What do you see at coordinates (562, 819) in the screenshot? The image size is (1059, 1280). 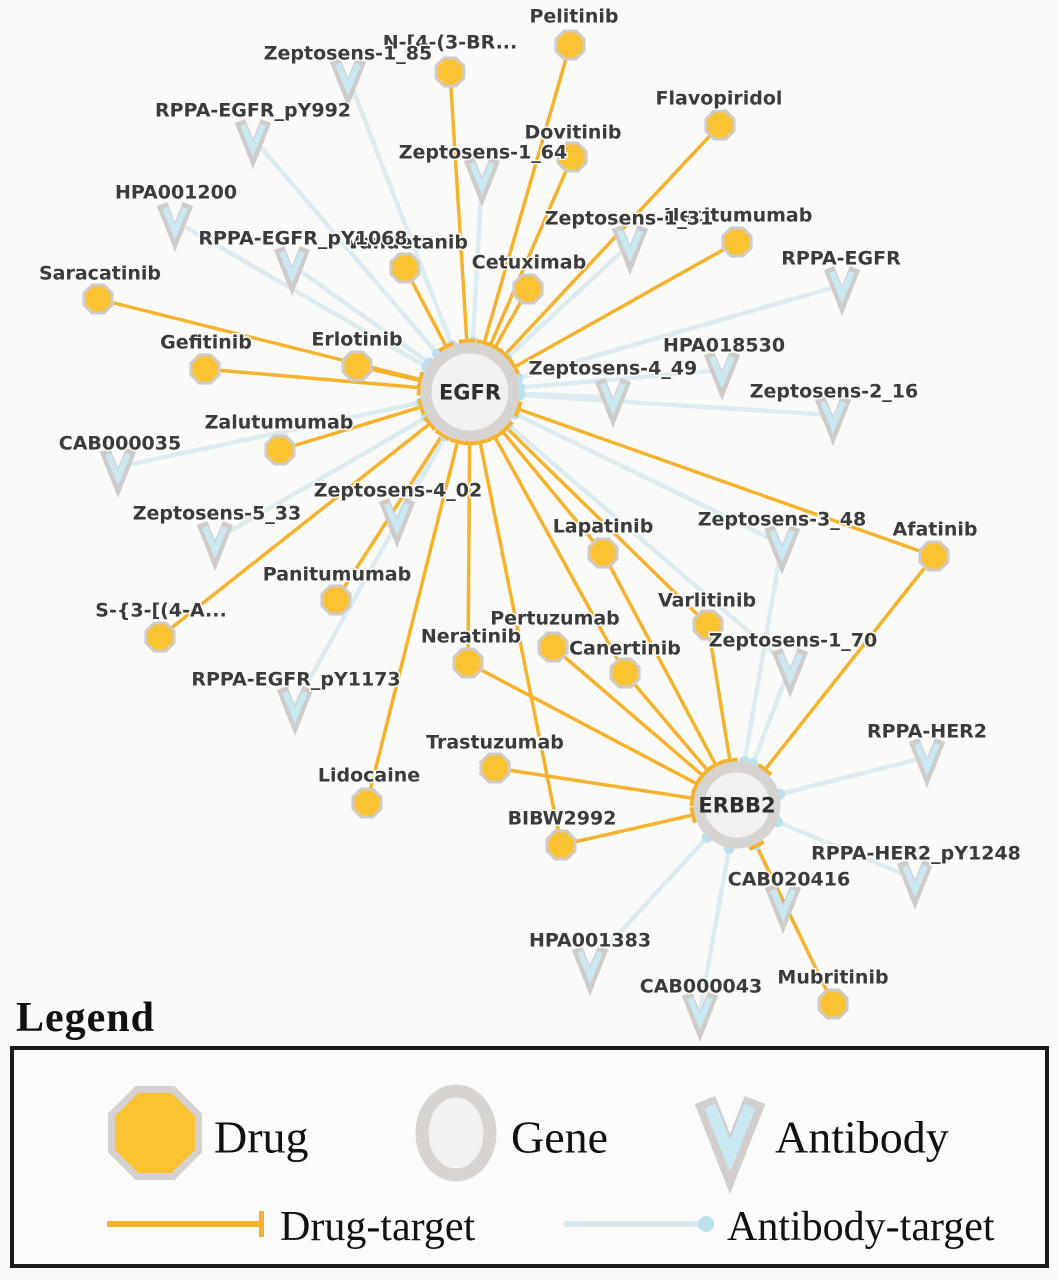 I see `node-label: BIBW2992` at bounding box center [562, 819].